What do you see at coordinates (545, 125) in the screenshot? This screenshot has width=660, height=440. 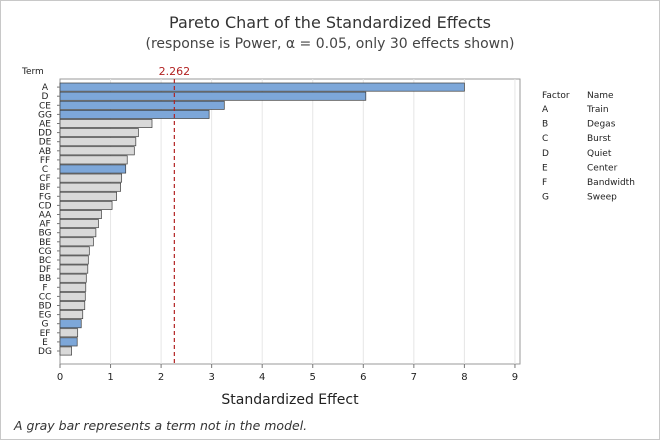 I see `factor-code: B` at bounding box center [545, 125].